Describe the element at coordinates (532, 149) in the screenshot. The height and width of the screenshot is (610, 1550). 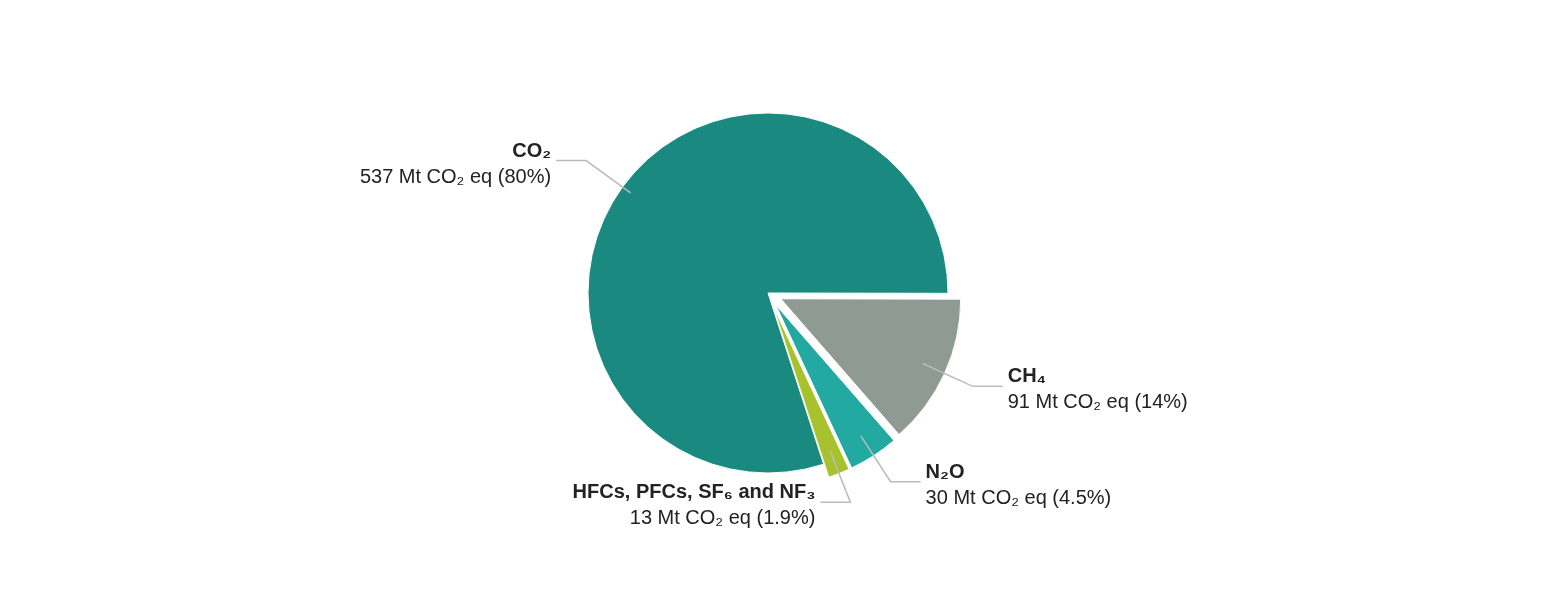
I see `slice-label: CO₂` at that location.